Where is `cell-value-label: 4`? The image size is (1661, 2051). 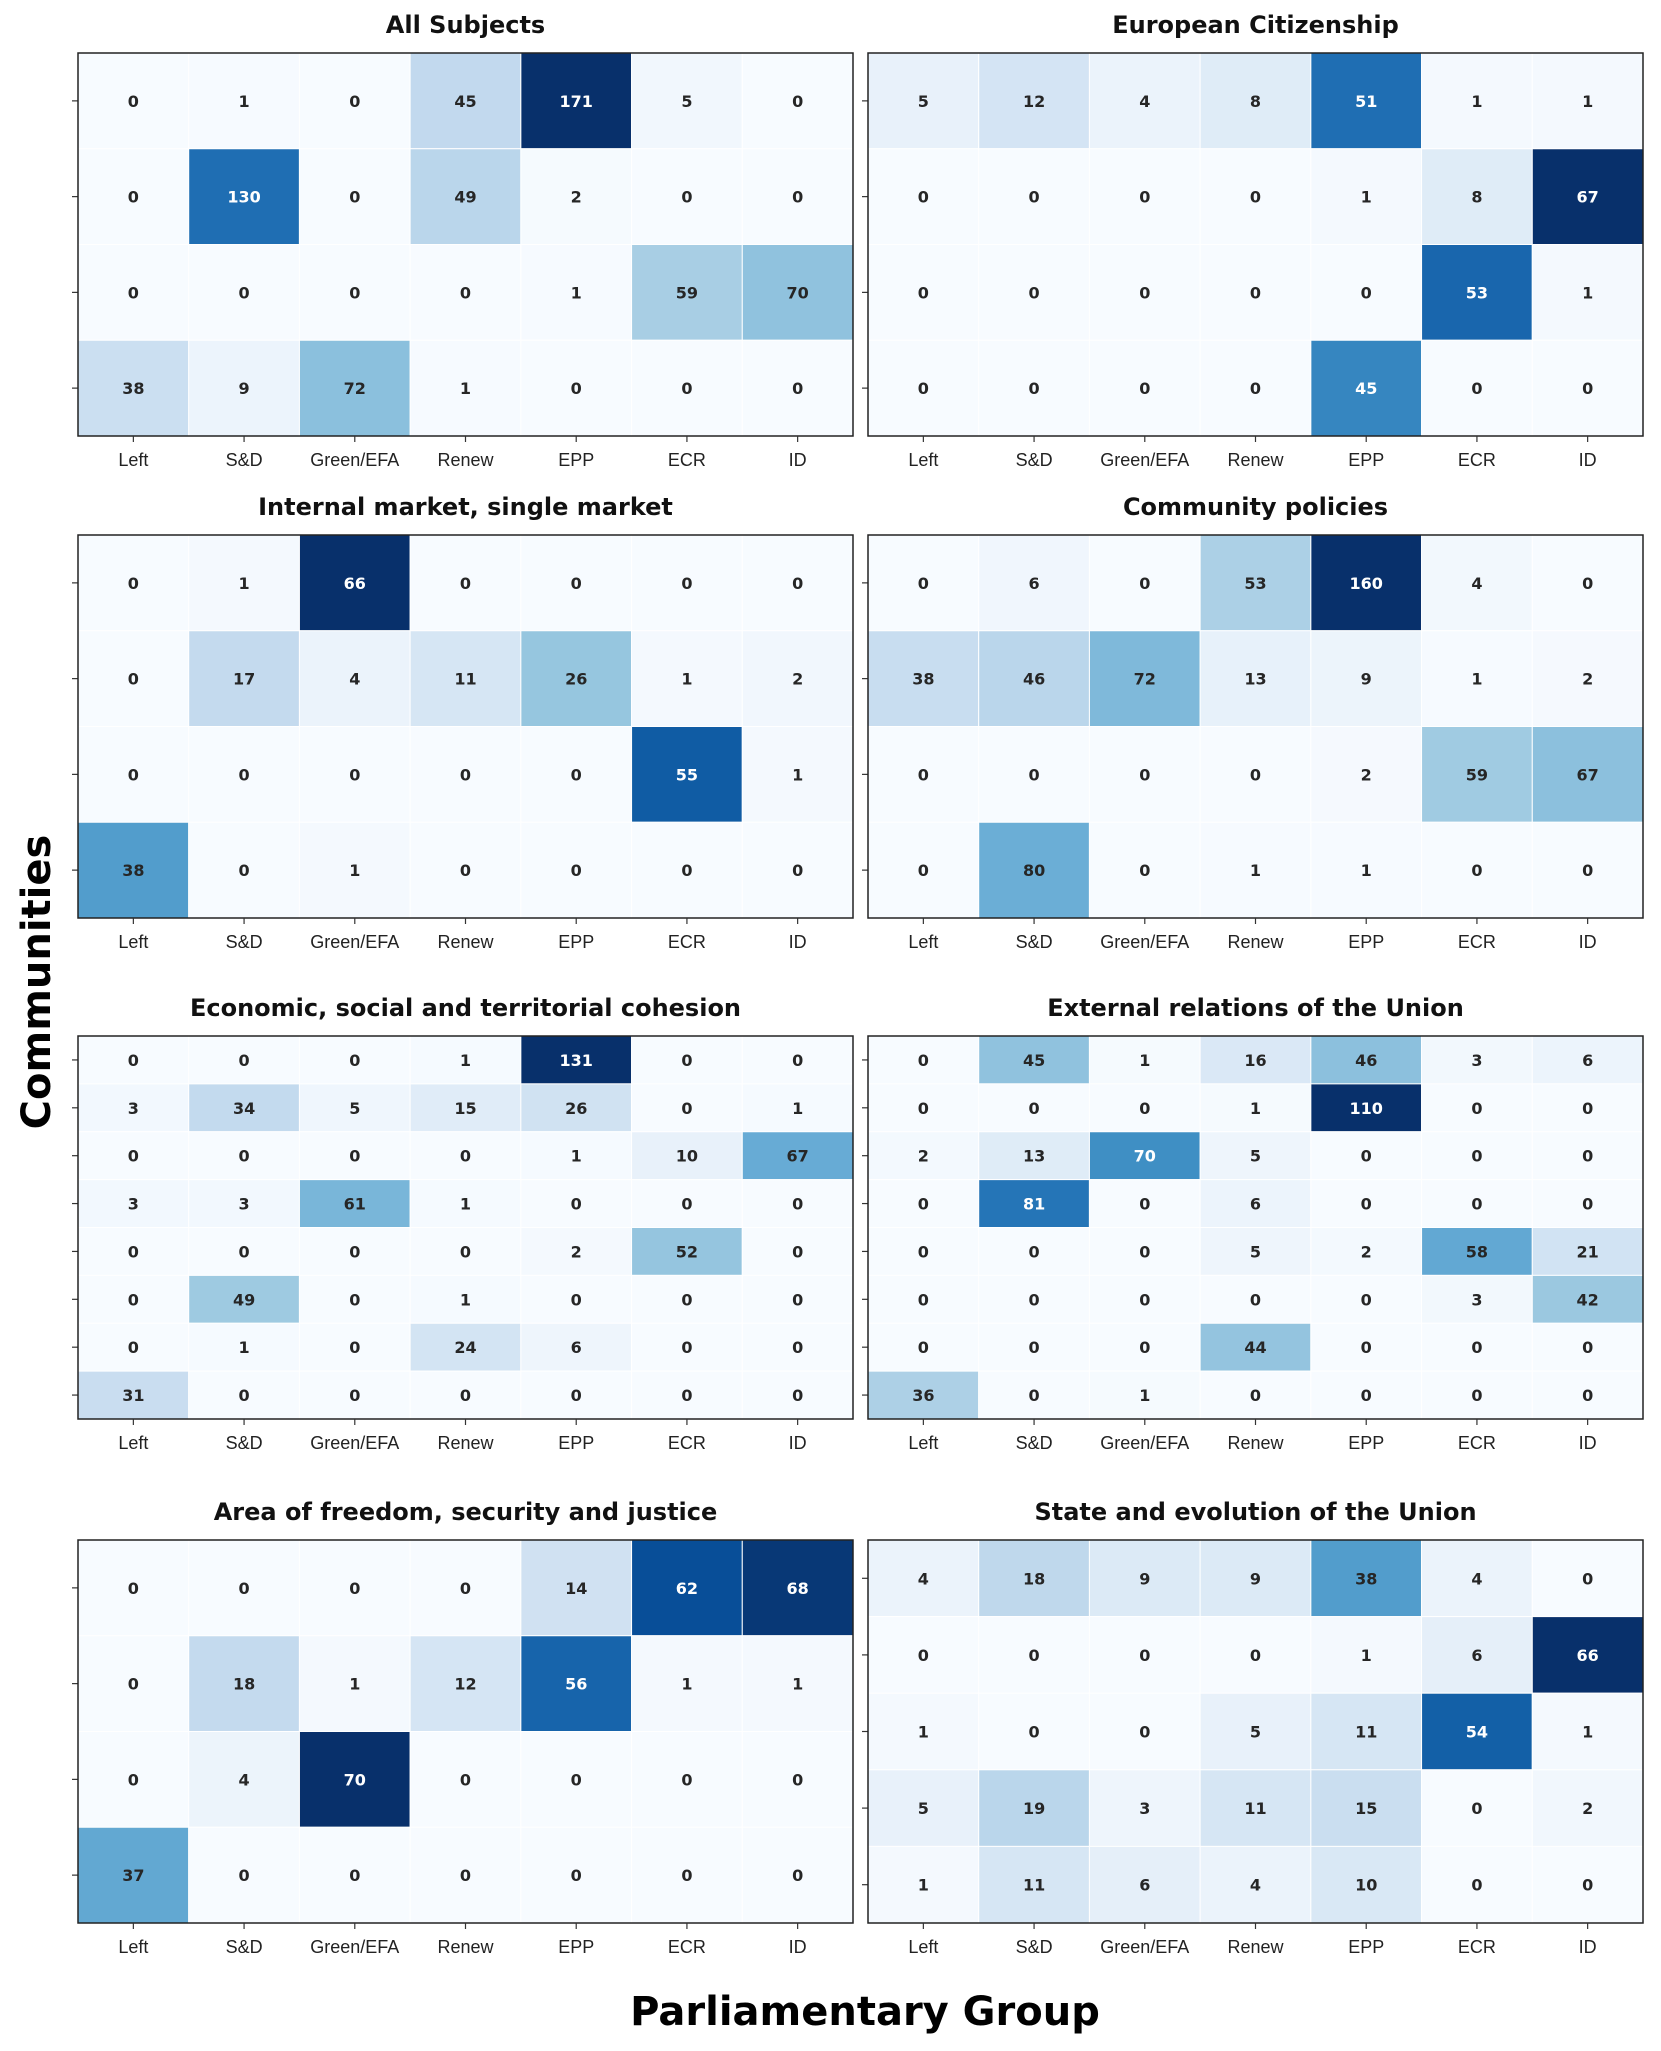 cell-value-label: 4 is located at coordinates (244, 1779).